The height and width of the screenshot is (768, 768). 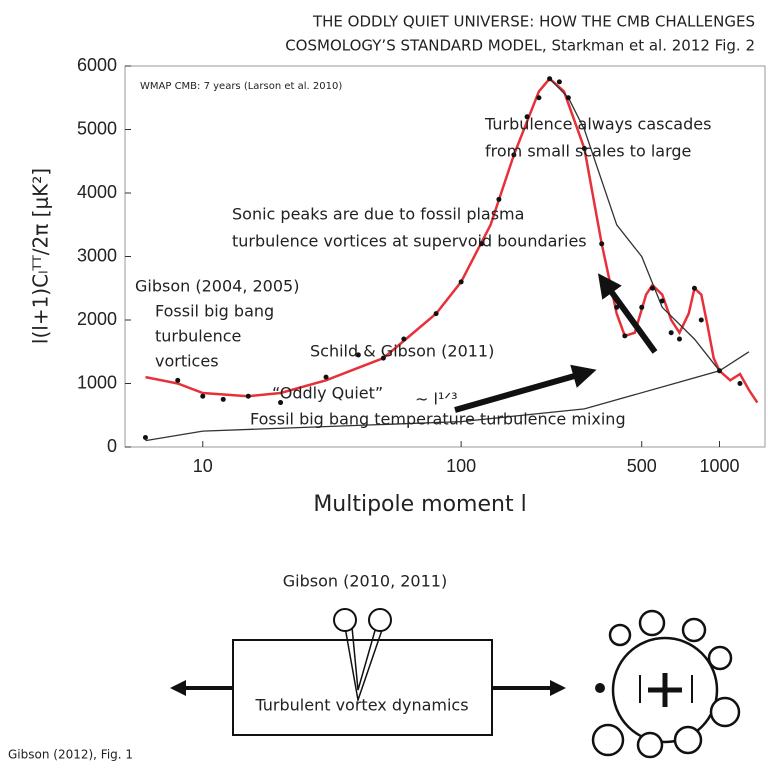 What do you see at coordinates (436, 399) in the screenshot?
I see `annotation: ~ l¹ᐟ³` at bounding box center [436, 399].